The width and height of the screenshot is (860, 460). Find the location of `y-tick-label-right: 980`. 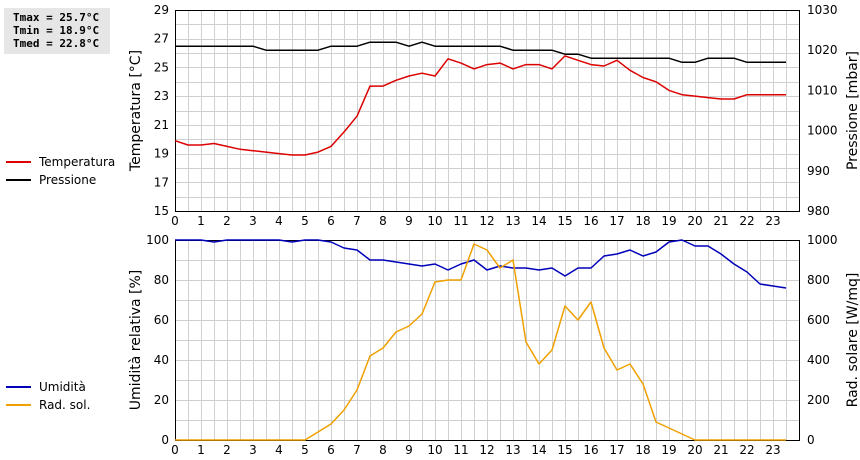

y-tick-label-right: 980 is located at coordinates (818, 211).